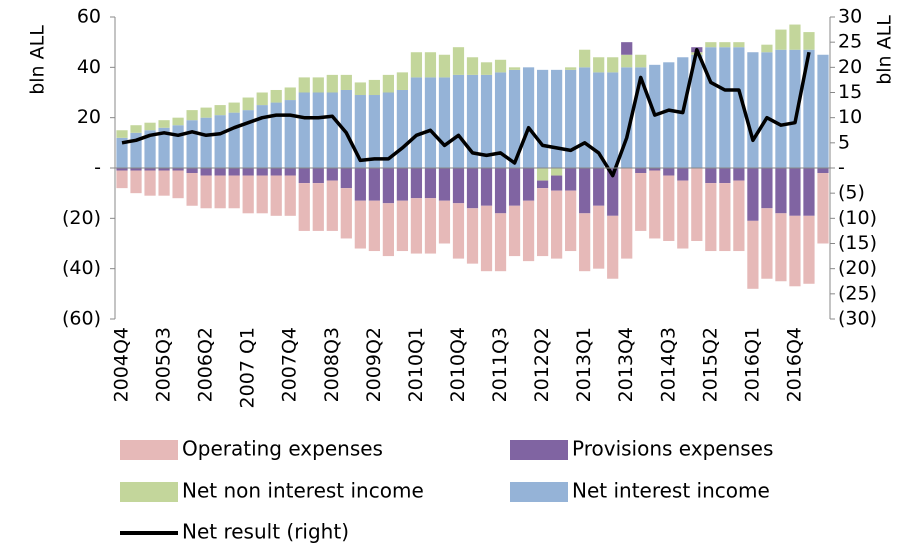  I want to click on y-tick-label: (40), so click(81, 268).